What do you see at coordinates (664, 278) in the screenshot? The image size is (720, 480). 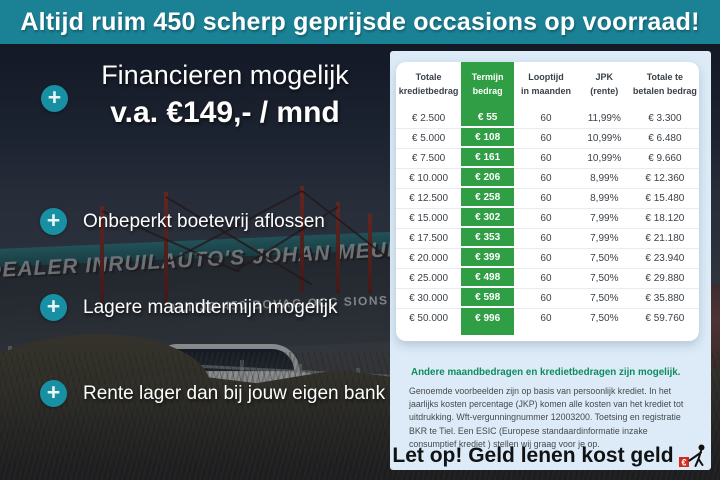 I see `table-cell: € 29.880` at bounding box center [664, 278].